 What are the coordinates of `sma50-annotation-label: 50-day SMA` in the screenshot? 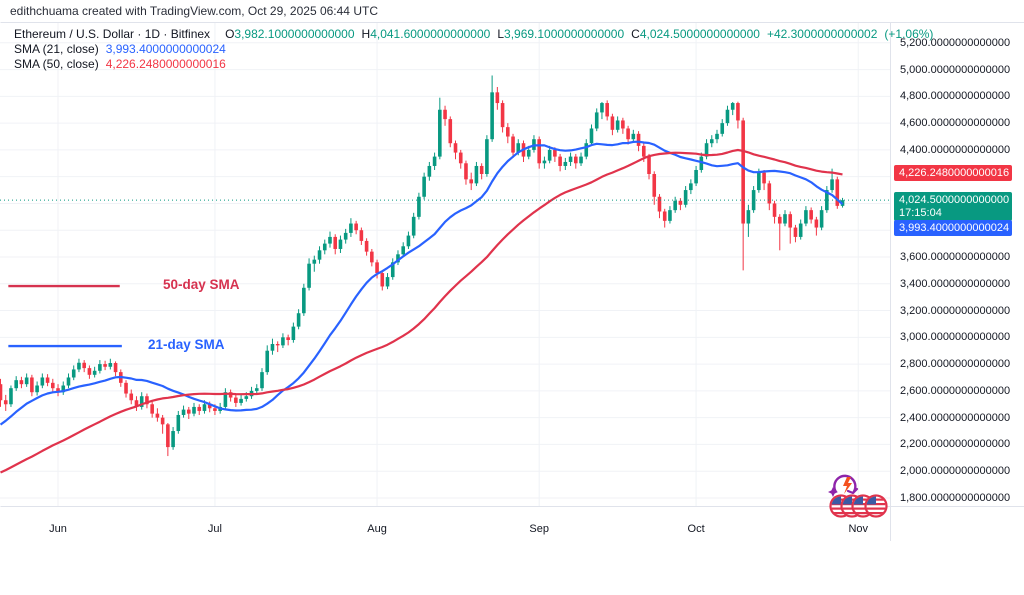 It's located at (201, 285).